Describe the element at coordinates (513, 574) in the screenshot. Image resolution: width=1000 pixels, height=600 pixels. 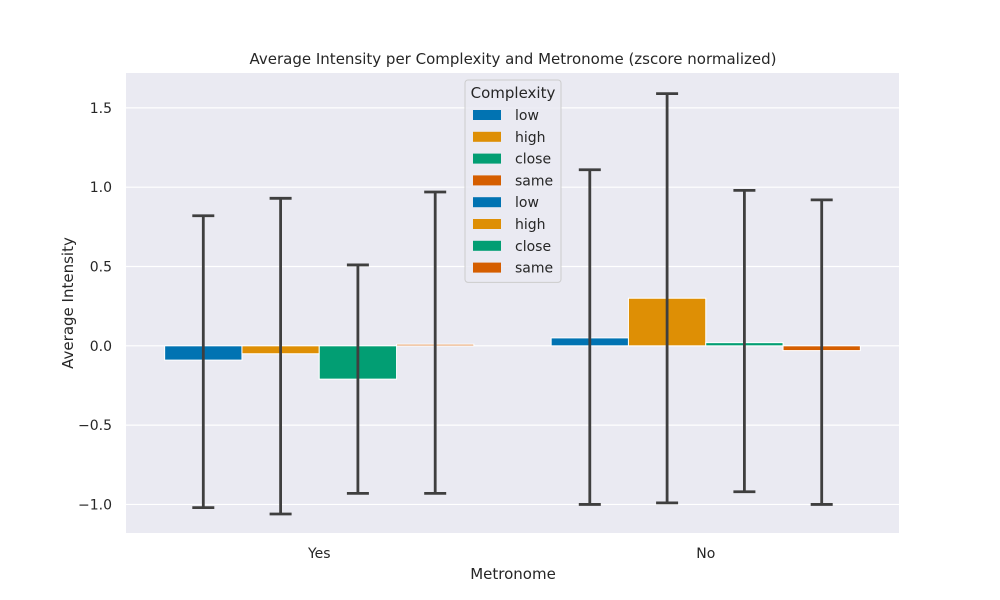
I see `x-axis-label: Metronome` at that location.